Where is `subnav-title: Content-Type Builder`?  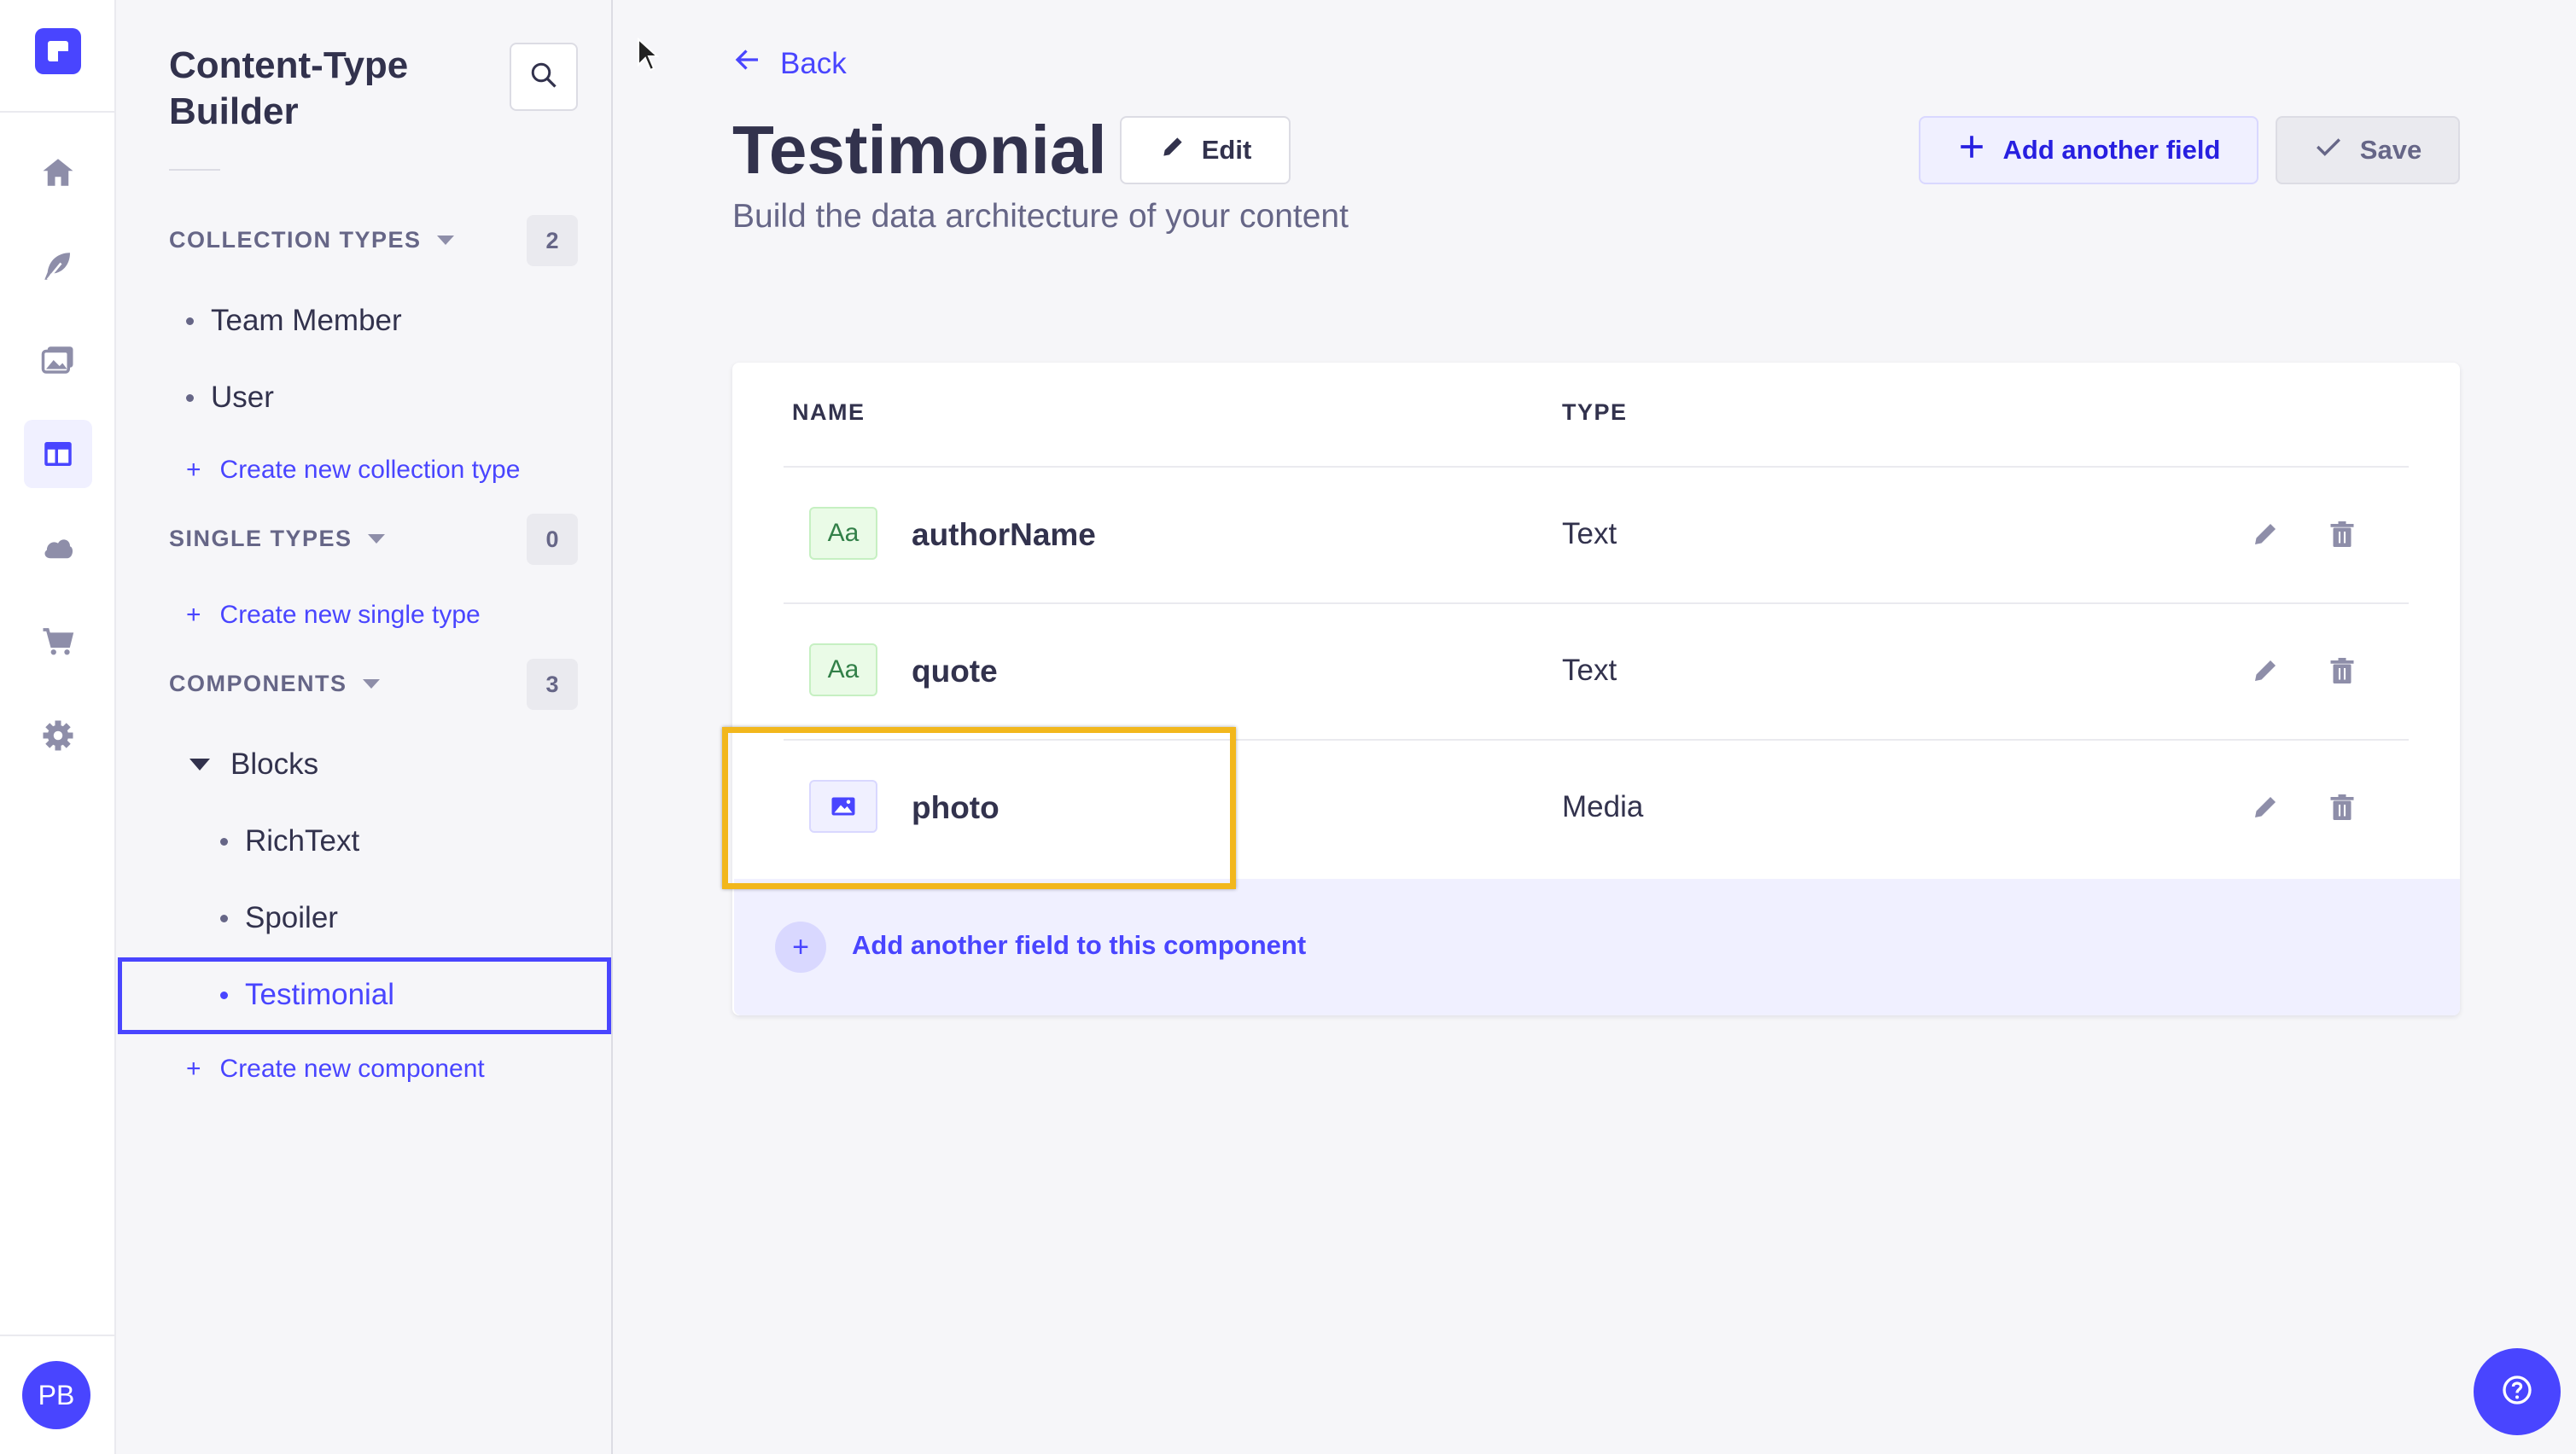
subnav-title: Content-Type Builder is located at coordinates (289, 88).